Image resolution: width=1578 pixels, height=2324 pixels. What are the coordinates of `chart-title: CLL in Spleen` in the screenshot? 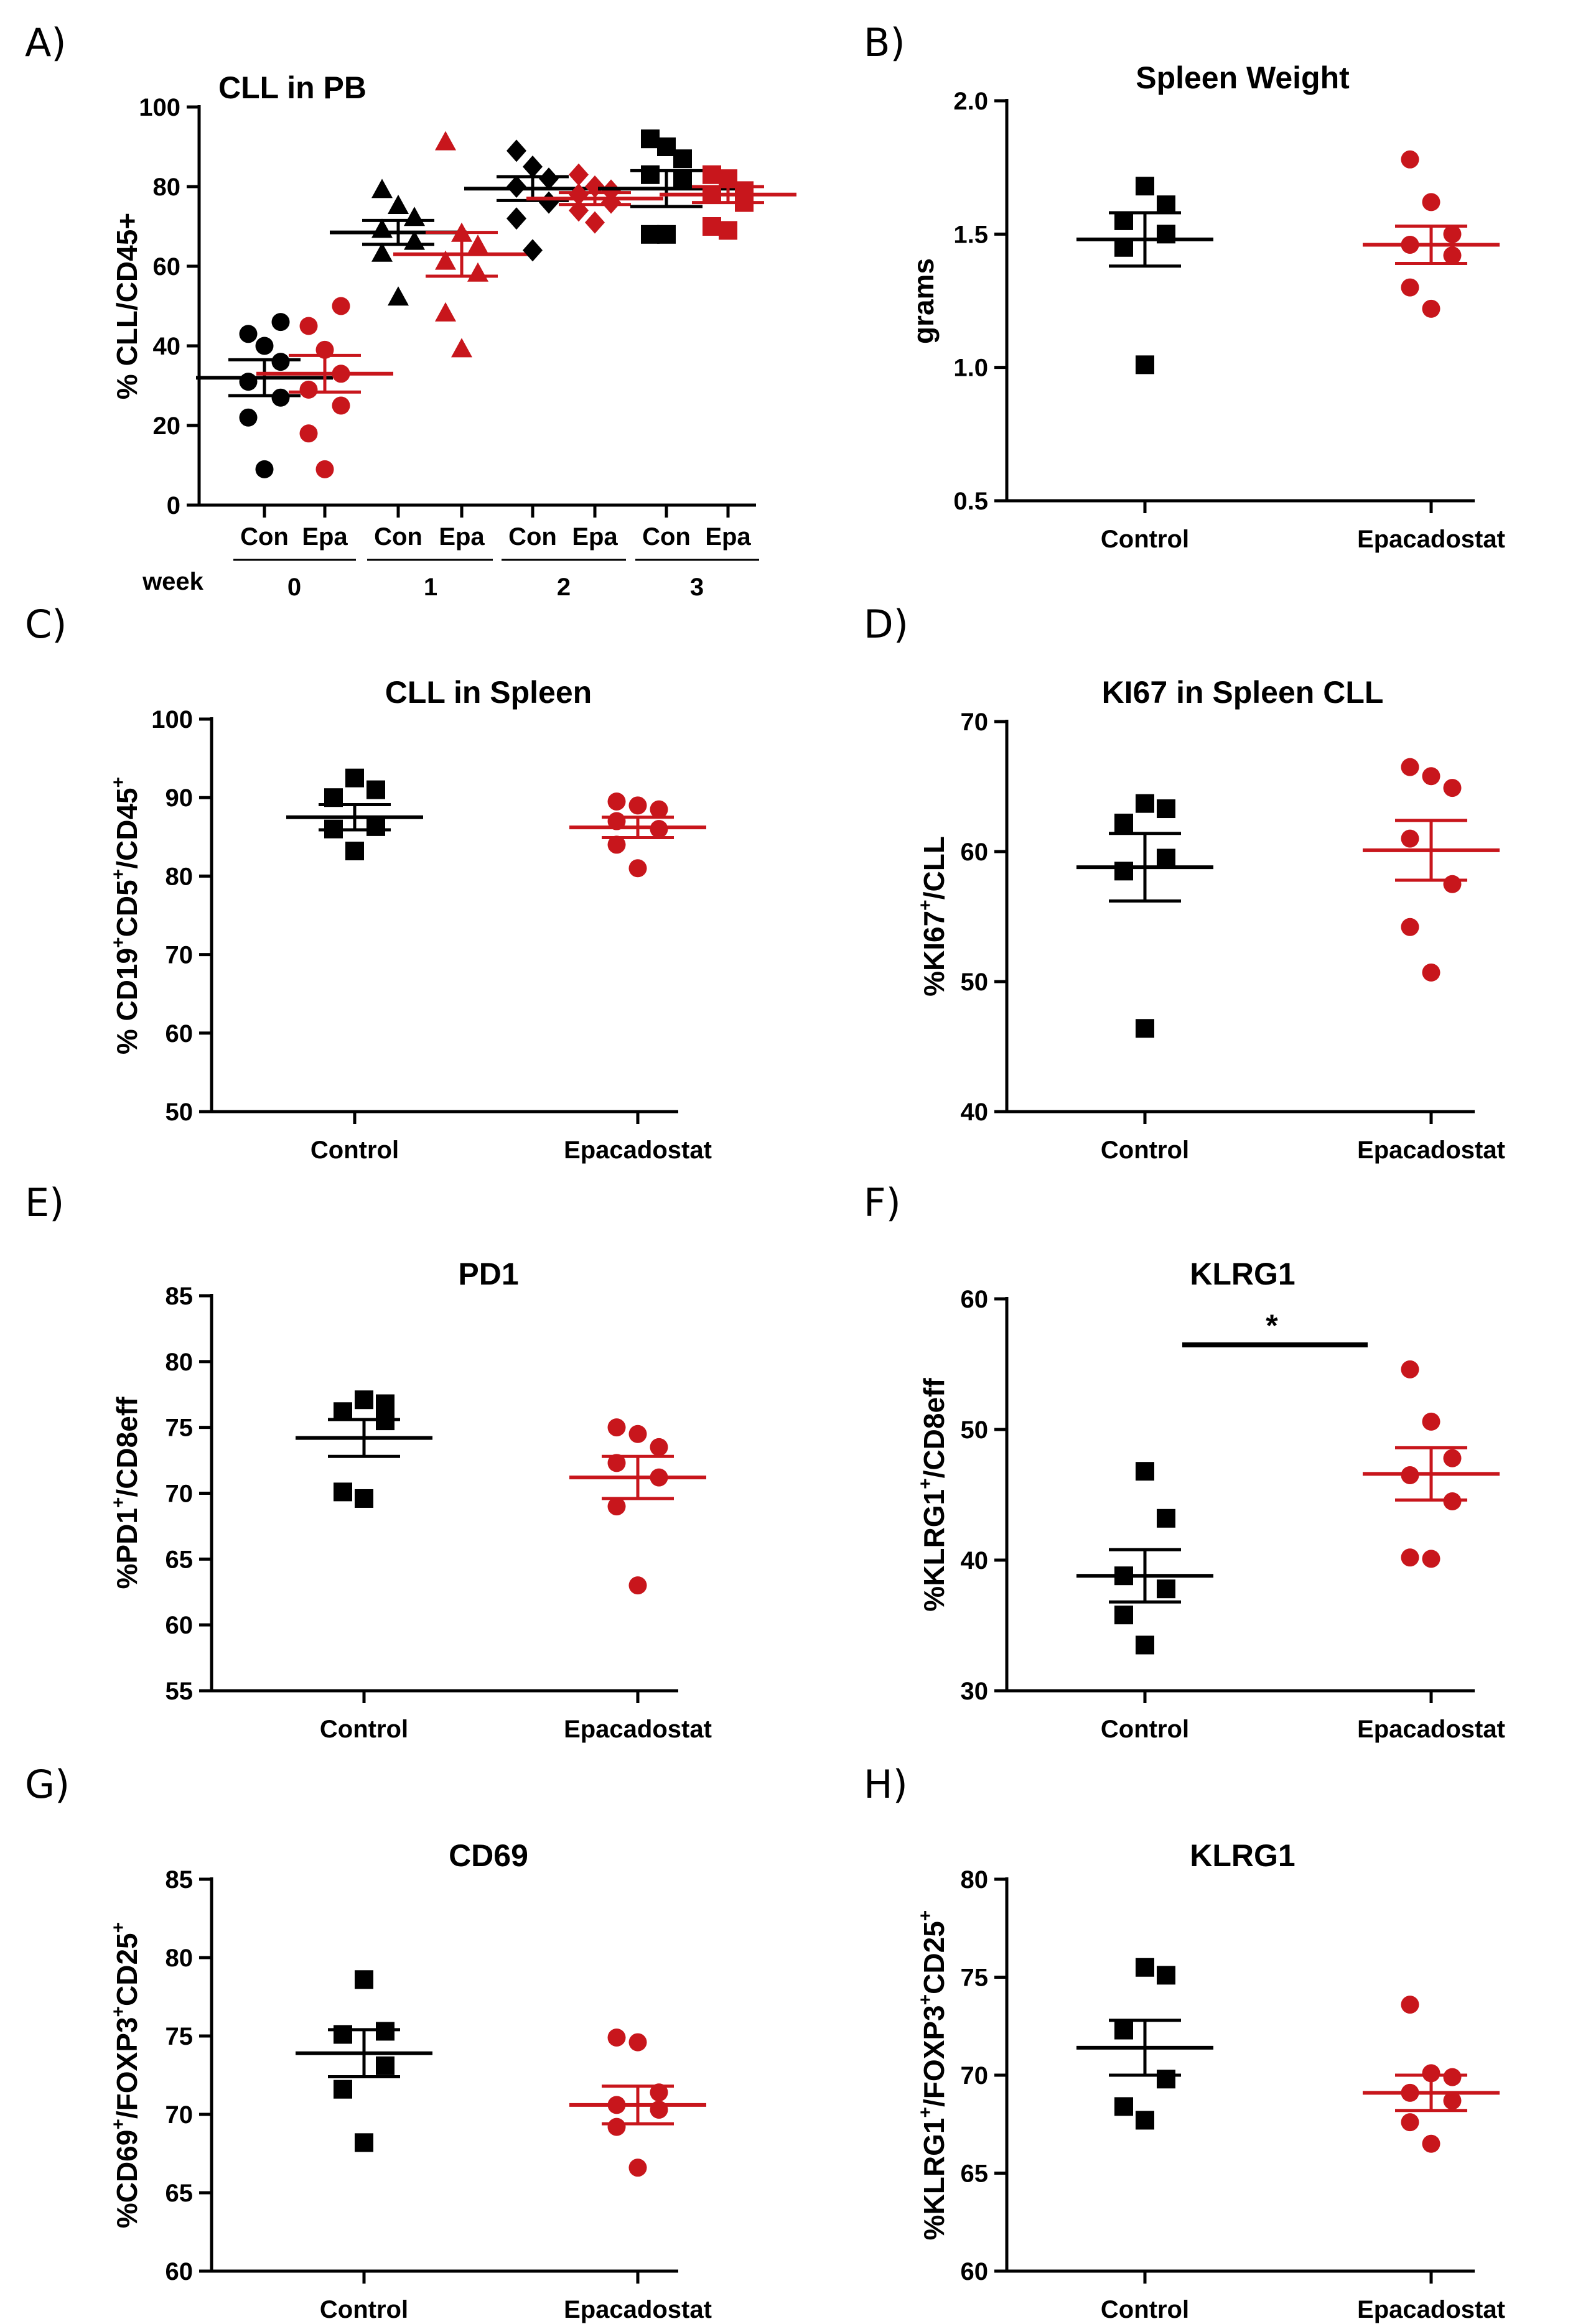 It's located at (489, 693).